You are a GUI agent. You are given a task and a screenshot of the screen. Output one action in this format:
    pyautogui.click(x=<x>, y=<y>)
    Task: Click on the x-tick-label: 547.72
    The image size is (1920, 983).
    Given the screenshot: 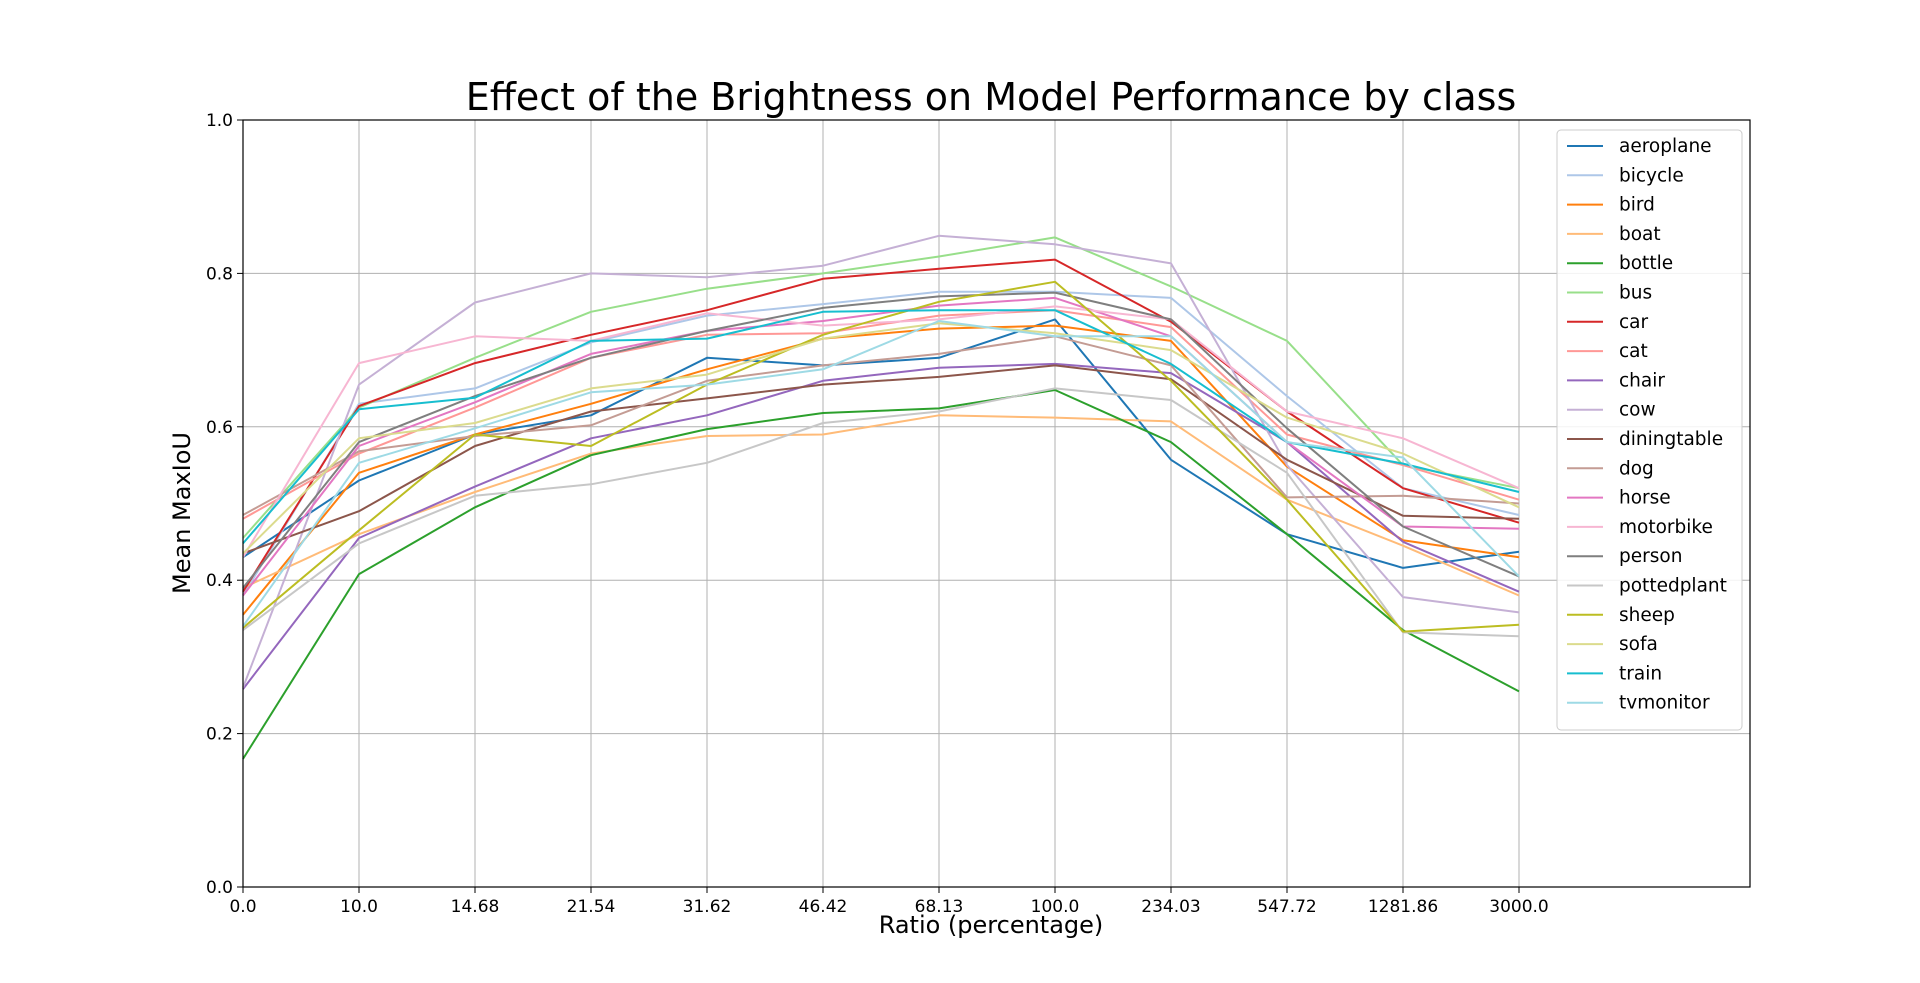 What is the action you would take?
    pyautogui.click(x=1286, y=907)
    